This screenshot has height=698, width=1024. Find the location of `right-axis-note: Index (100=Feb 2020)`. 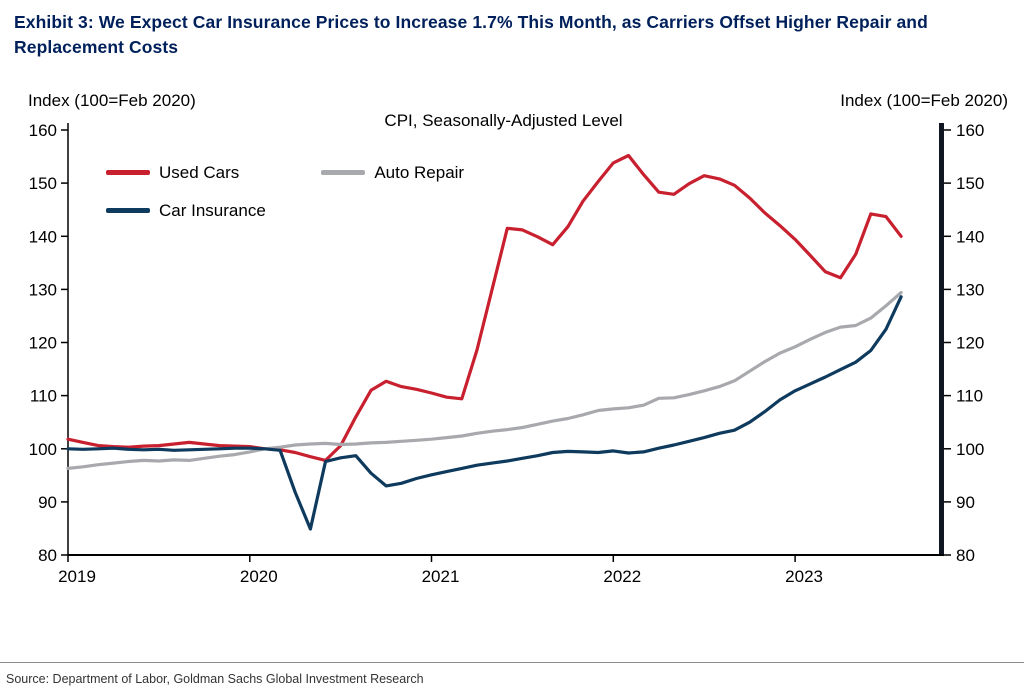

right-axis-note: Index (100=Feb 2020) is located at coordinates (924, 100).